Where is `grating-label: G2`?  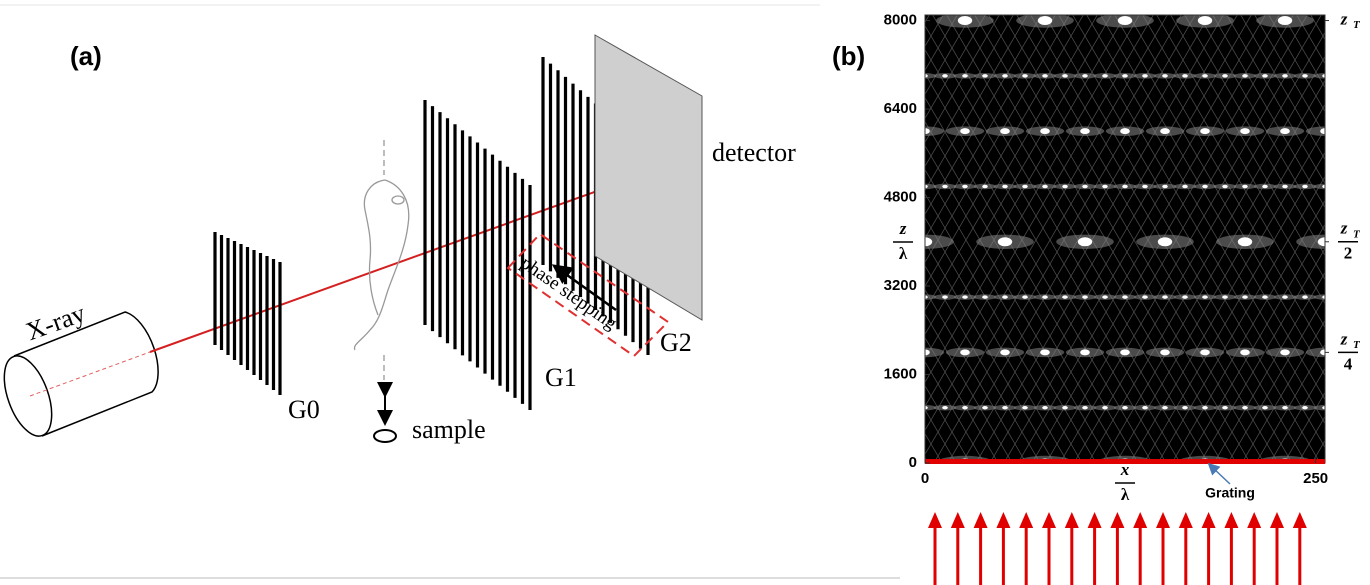
grating-label: G2 is located at coordinates (676, 342).